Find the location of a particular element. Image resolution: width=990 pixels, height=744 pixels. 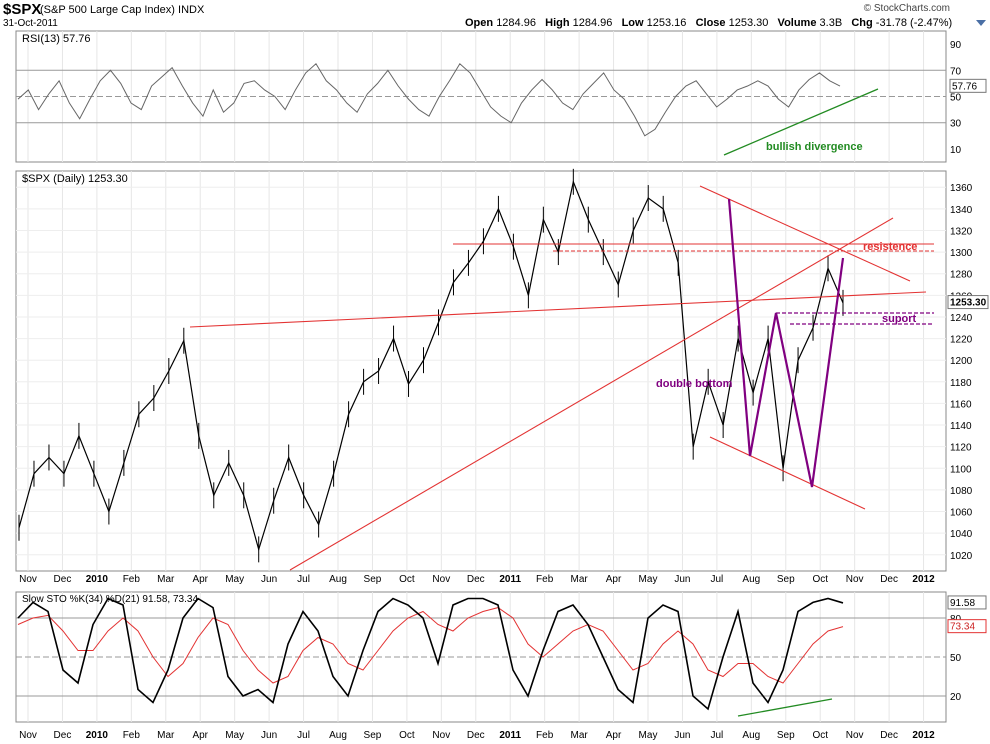

price-value-badge is located at coordinates (968, 302).